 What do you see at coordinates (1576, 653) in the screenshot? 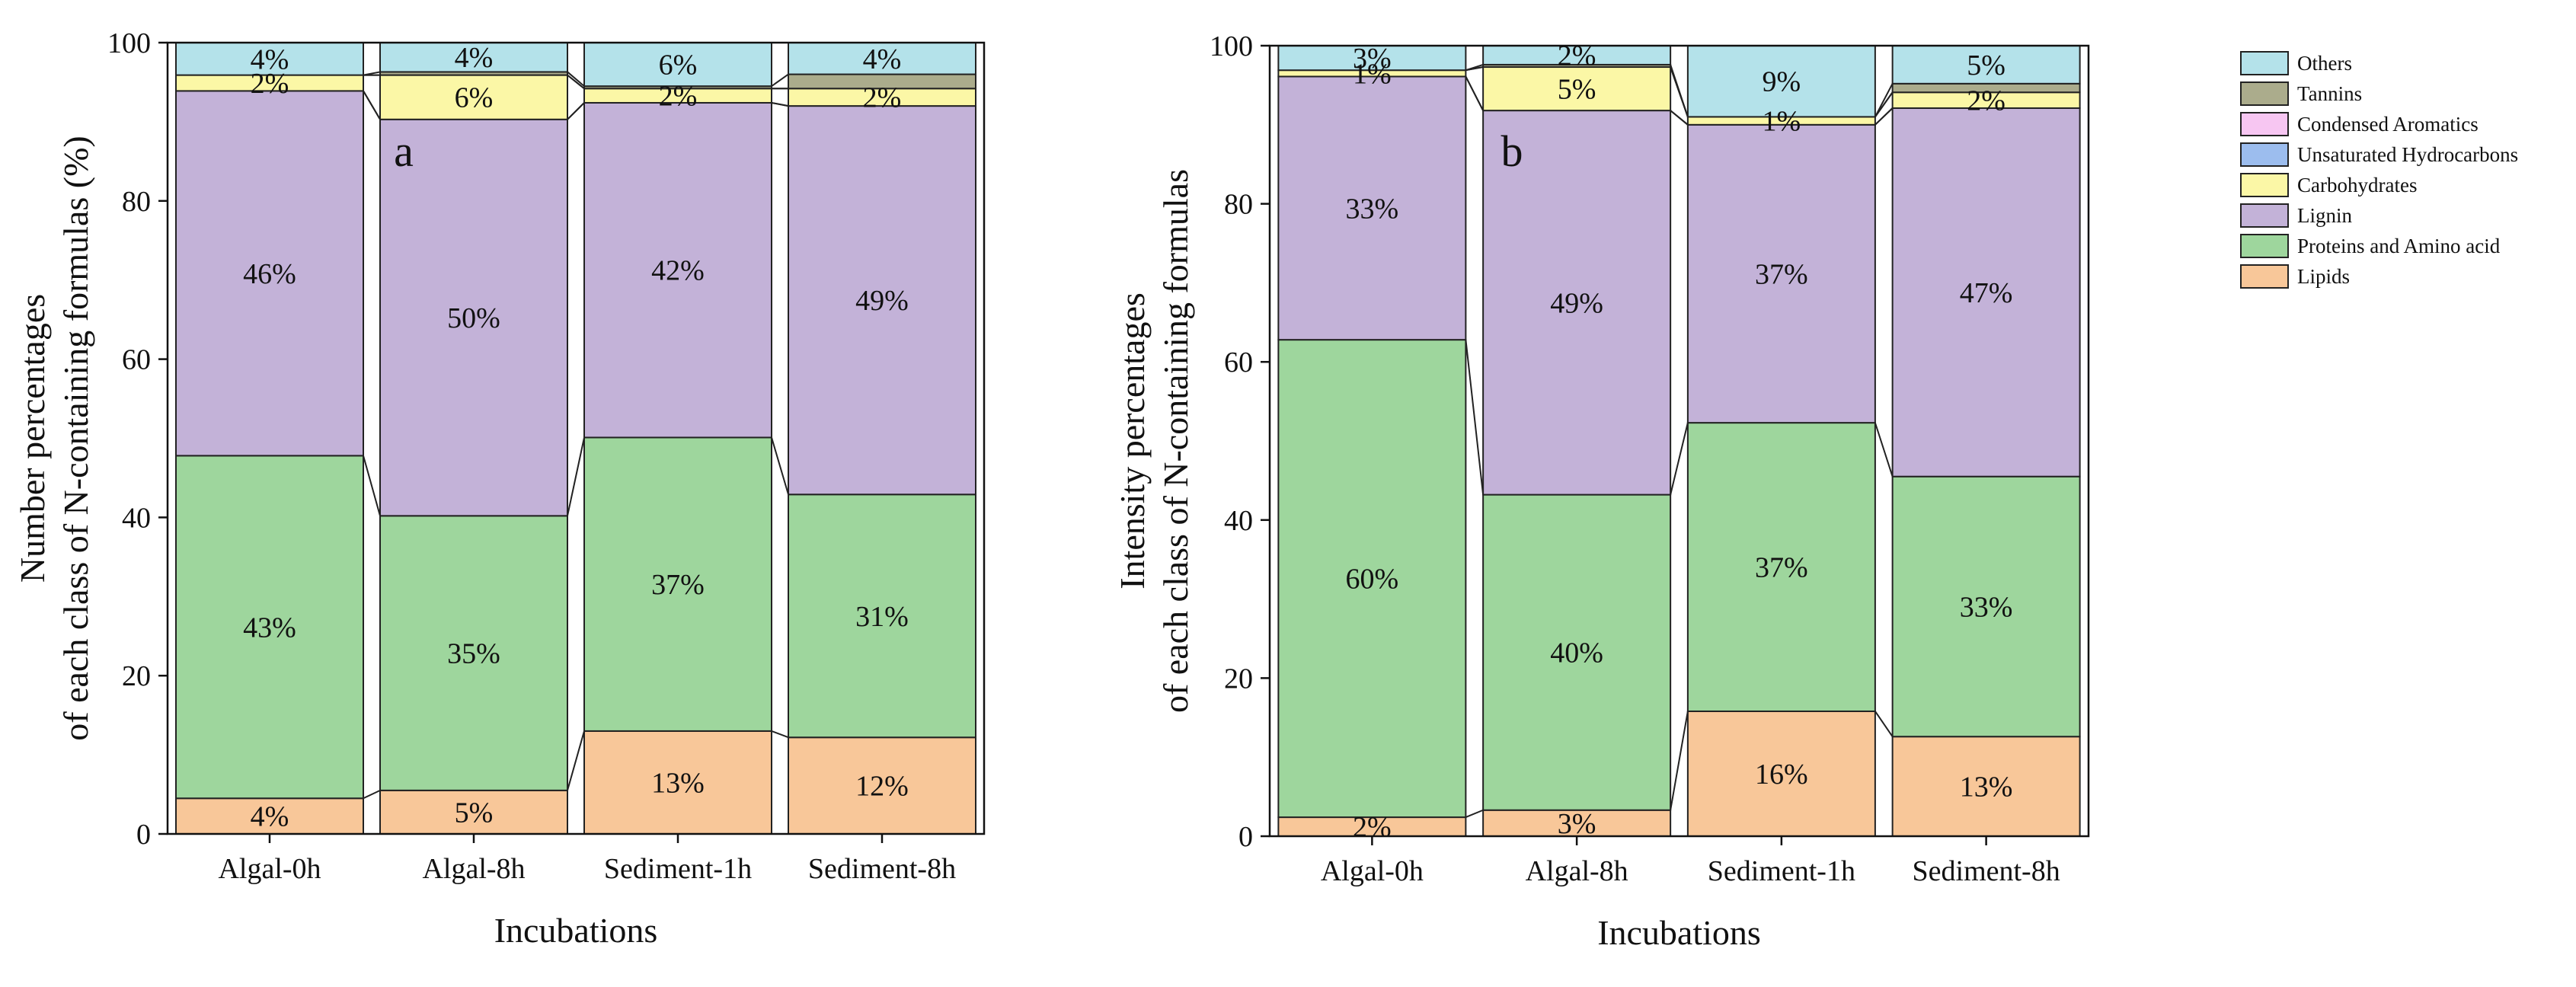
I see `data-label-proteins-and-amino-acid-algal-8h: 40%` at bounding box center [1576, 653].